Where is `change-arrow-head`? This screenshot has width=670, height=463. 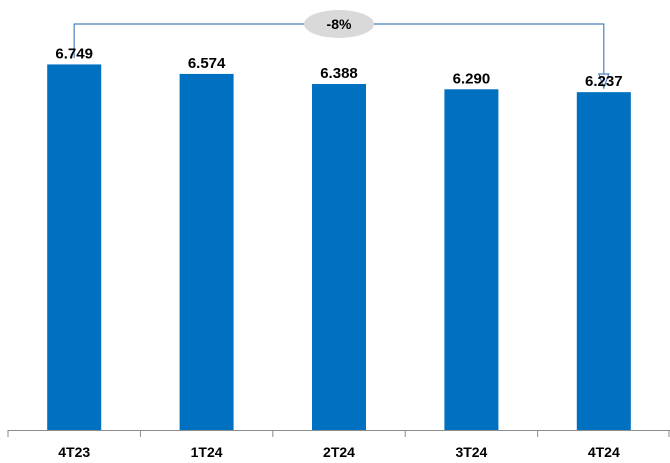
change-arrow-head is located at coordinates (603, 81).